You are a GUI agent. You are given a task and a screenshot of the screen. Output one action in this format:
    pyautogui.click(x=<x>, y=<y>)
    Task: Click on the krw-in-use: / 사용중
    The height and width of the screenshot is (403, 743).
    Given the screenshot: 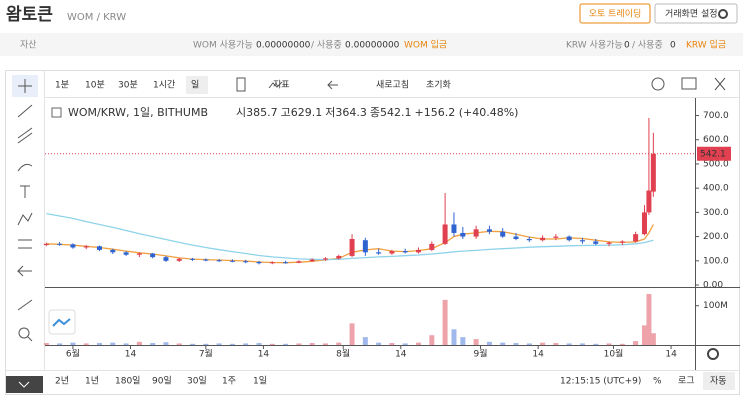 What is the action you would take?
    pyautogui.click(x=647, y=45)
    